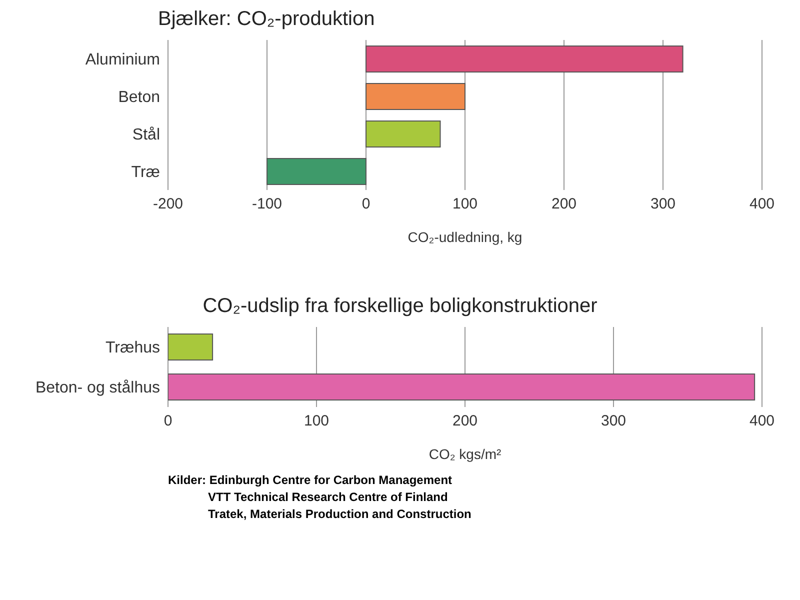  I want to click on y-tick-label: Beton- og stålhus, so click(97, 388).